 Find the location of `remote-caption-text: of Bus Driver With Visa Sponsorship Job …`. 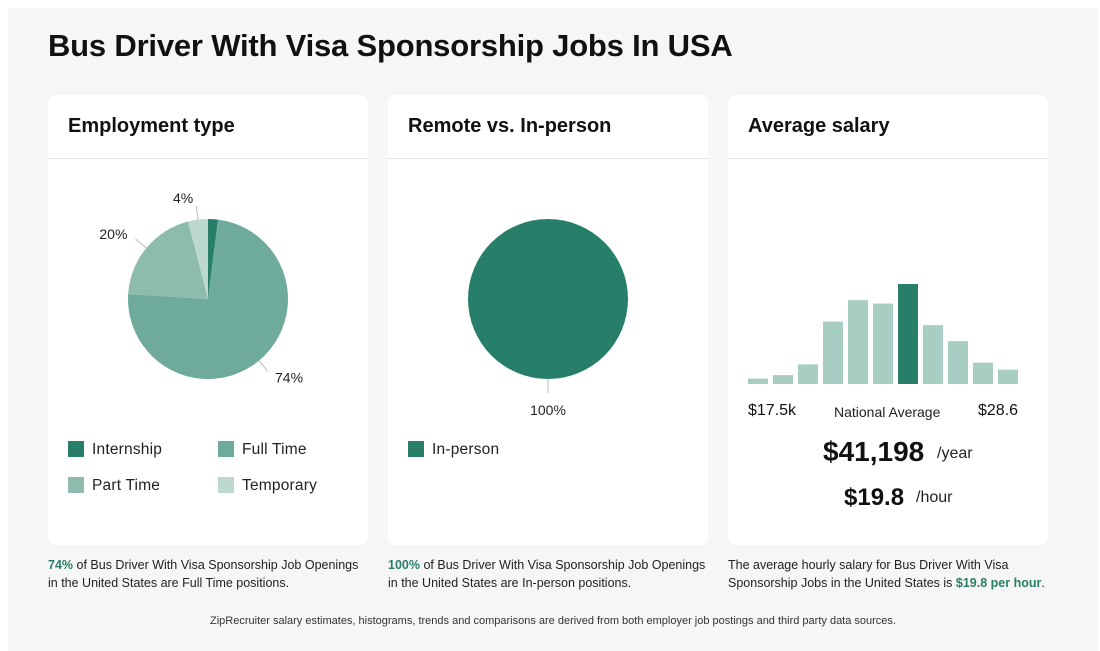

remote-caption-text: of Bus Driver With Visa Sponsorship Job … is located at coordinates (547, 574).